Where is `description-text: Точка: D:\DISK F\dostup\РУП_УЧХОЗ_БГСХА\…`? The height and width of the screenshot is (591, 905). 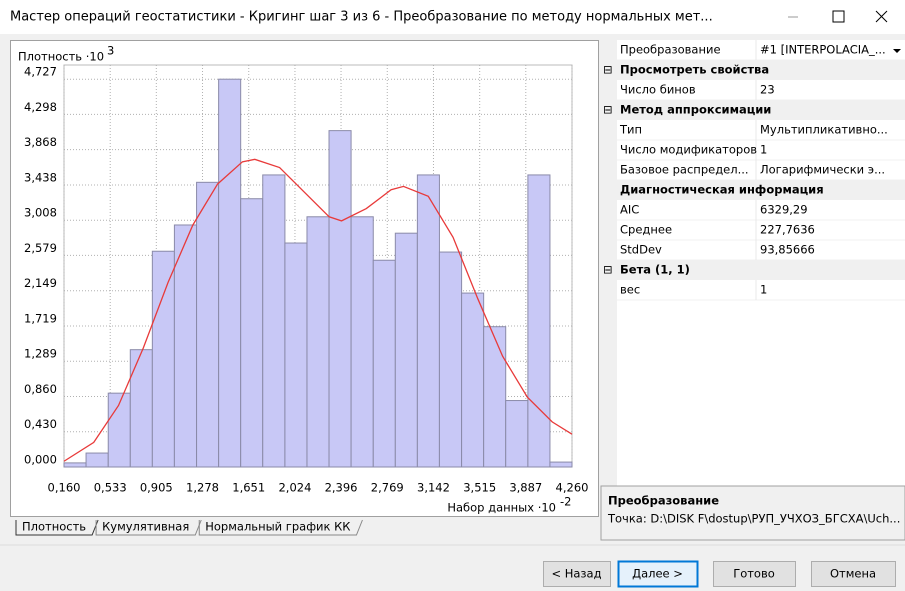 description-text: Точка: D:\DISK F\dostup\РУП_УЧХОЗ_БГСХА\… is located at coordinates (753, 519).